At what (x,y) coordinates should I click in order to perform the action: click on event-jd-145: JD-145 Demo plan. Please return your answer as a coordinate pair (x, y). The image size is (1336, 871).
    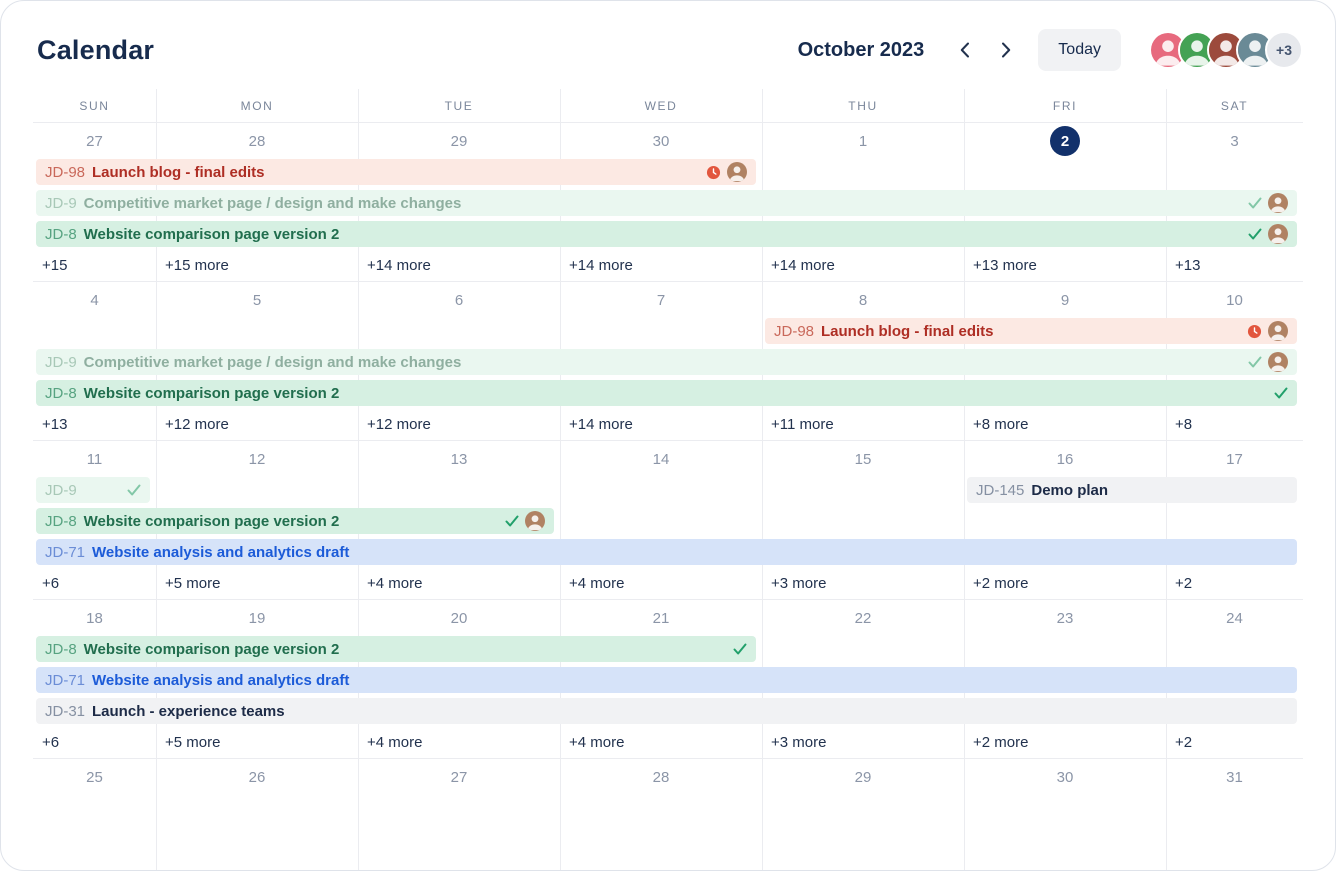
    Looking at the image, I should click on (1132, 490).